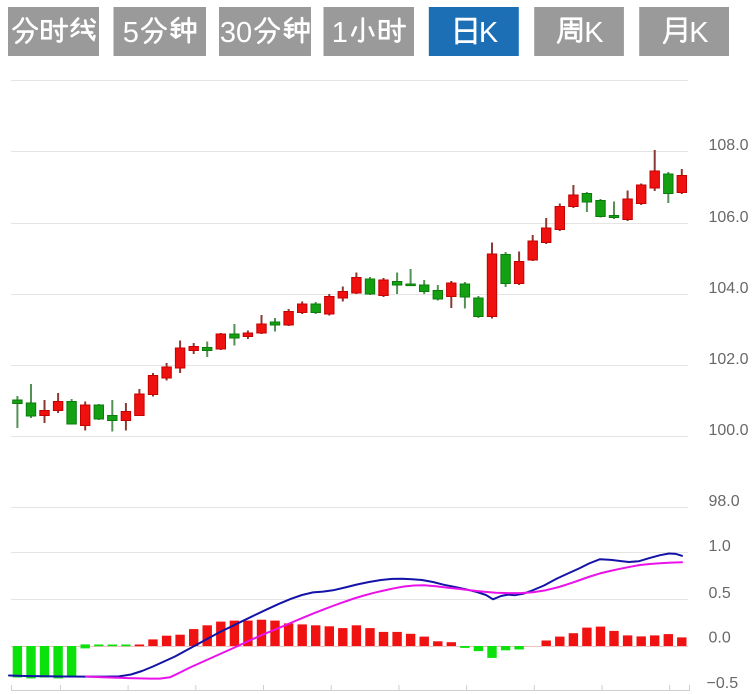 This screenshot has width=755, height=694. What do you see at coordinates (131, 33) in the screenshot?
I see `svg-text: 5` at bounding box center [131, 33].